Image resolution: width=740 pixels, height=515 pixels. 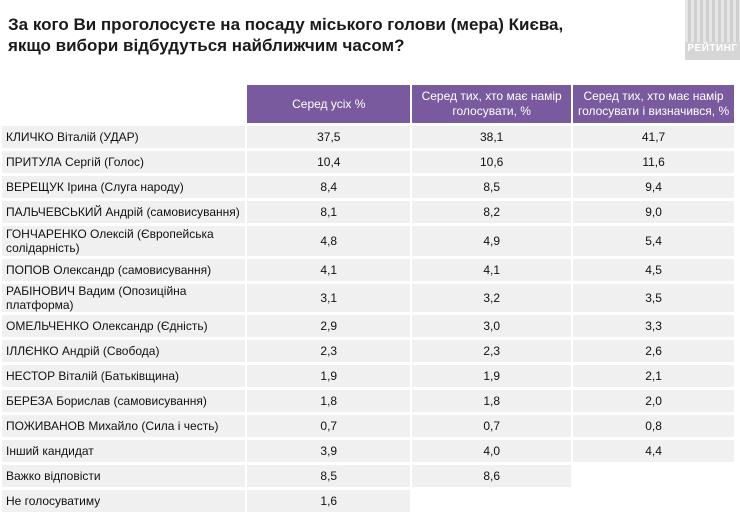 I want to click on percent-value: 10,6, so click(x=492, y=162).